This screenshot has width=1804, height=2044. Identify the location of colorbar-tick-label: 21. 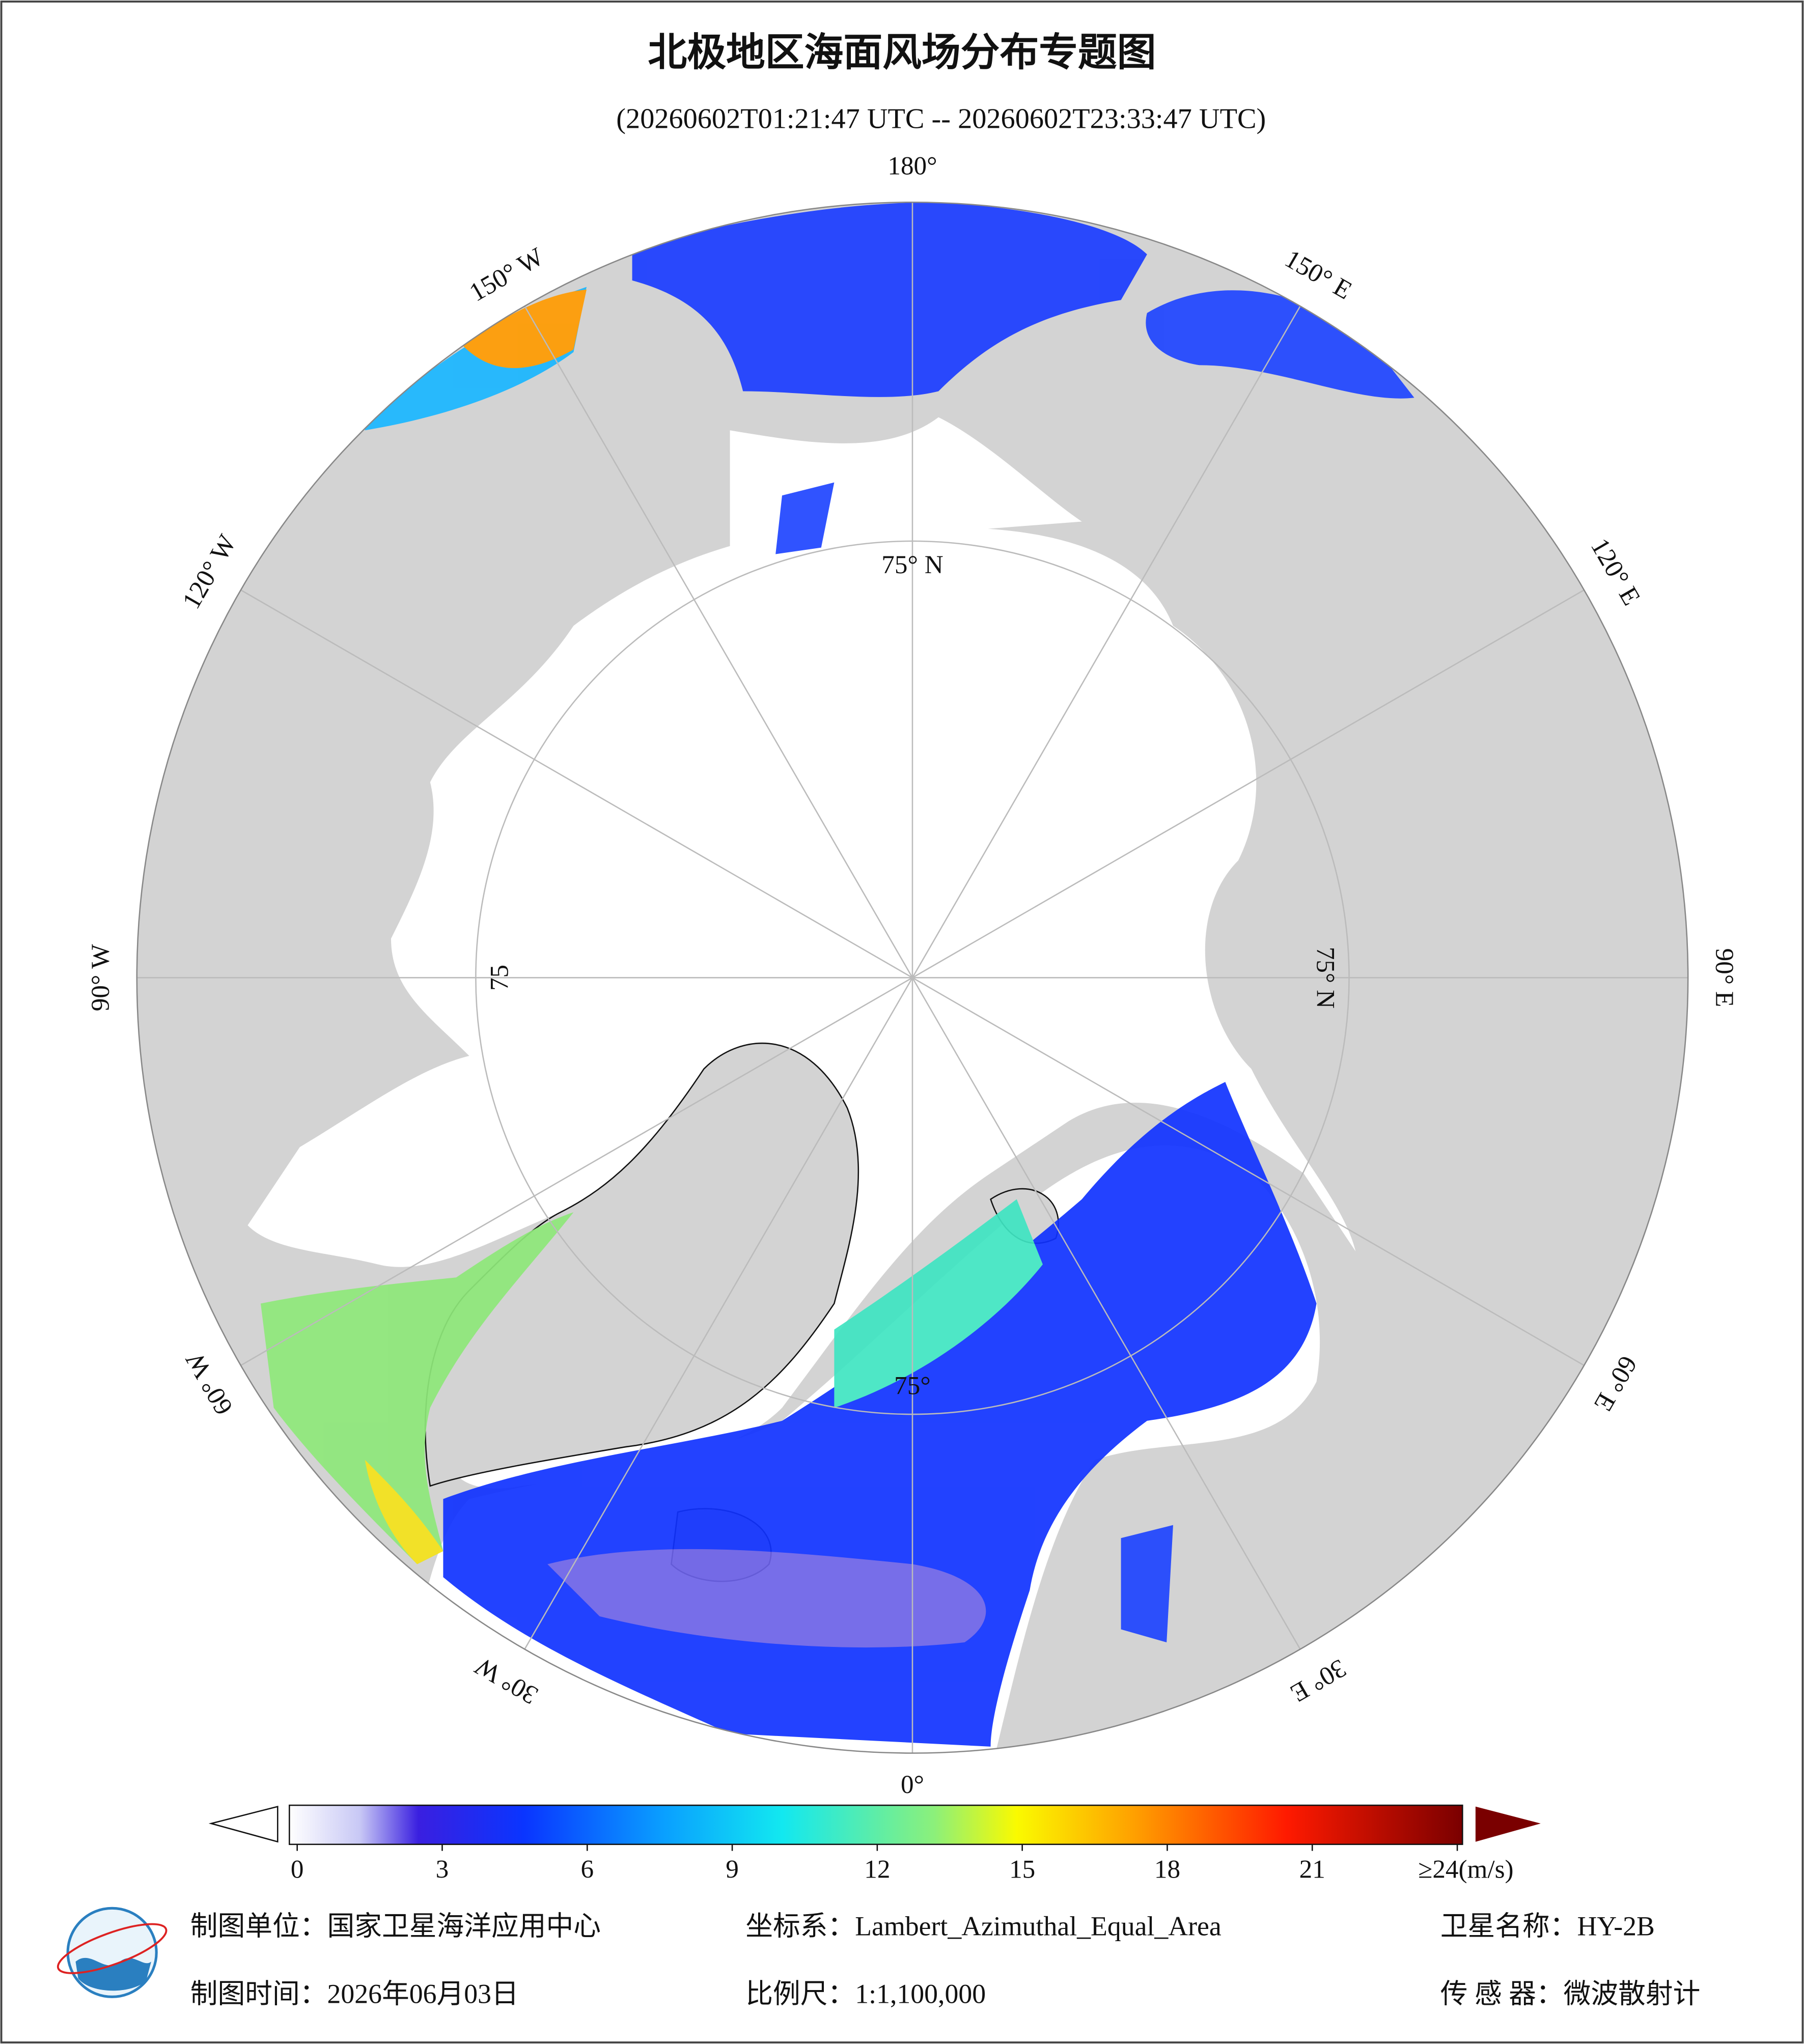
(1312, 1869).